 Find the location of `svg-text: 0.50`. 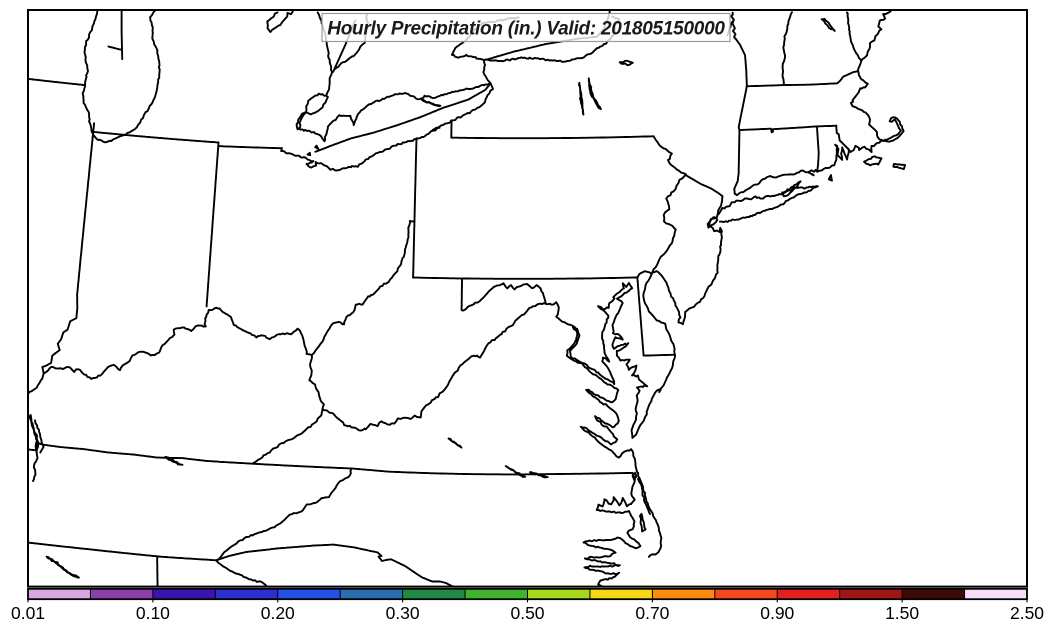

svg-text: 0.50 is located at coordinates (527, 613).